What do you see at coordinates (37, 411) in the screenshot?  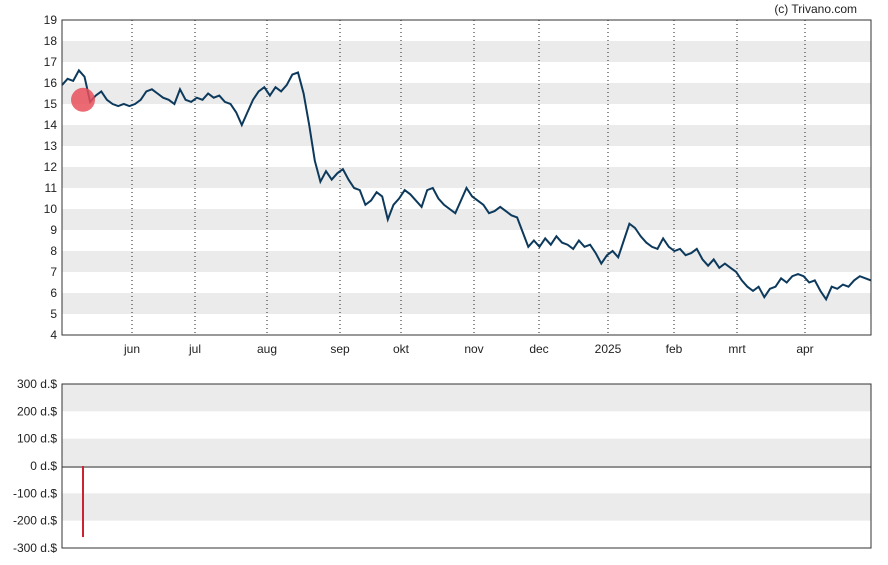 I see `dividend-y-tick-label: 200 d.$` at bounding box center [37, 411].